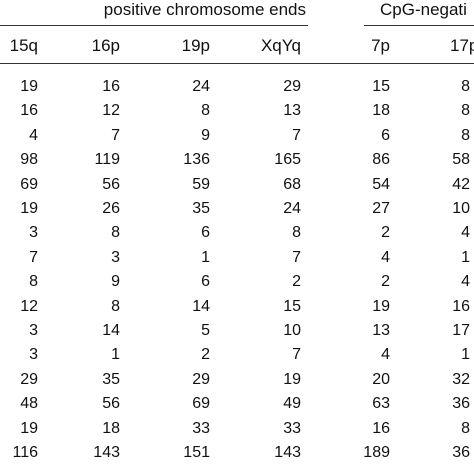  I want to click on table-cell-19p: 69, so click(201, 403).